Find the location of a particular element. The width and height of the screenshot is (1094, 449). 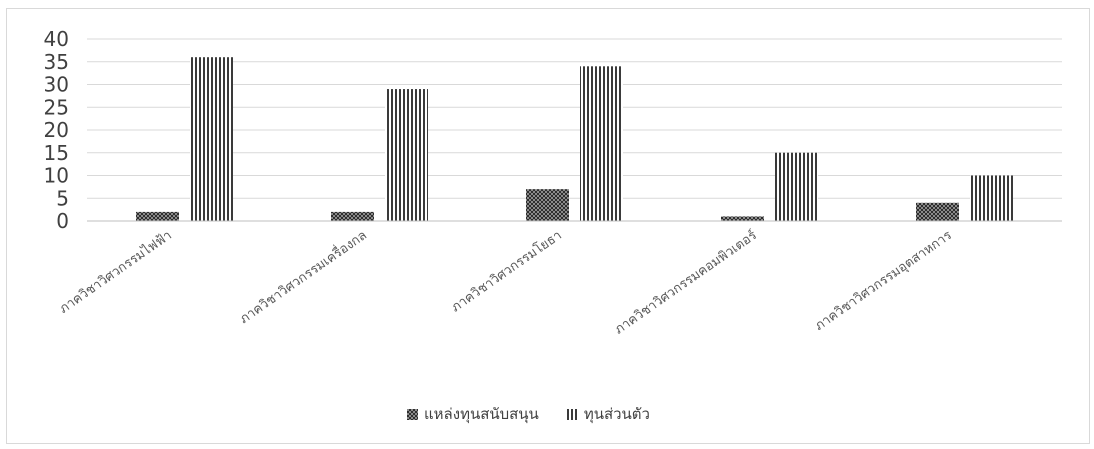

category-label: ภาควิชาวิศวกรรมคอมพิวเตอร์ is located at coordinates (685, 282).